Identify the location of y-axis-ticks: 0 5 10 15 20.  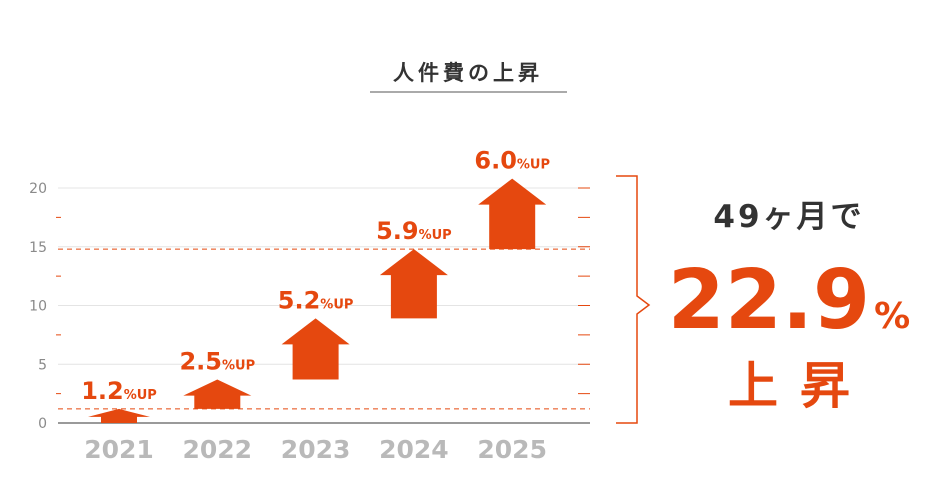
(38, 306).